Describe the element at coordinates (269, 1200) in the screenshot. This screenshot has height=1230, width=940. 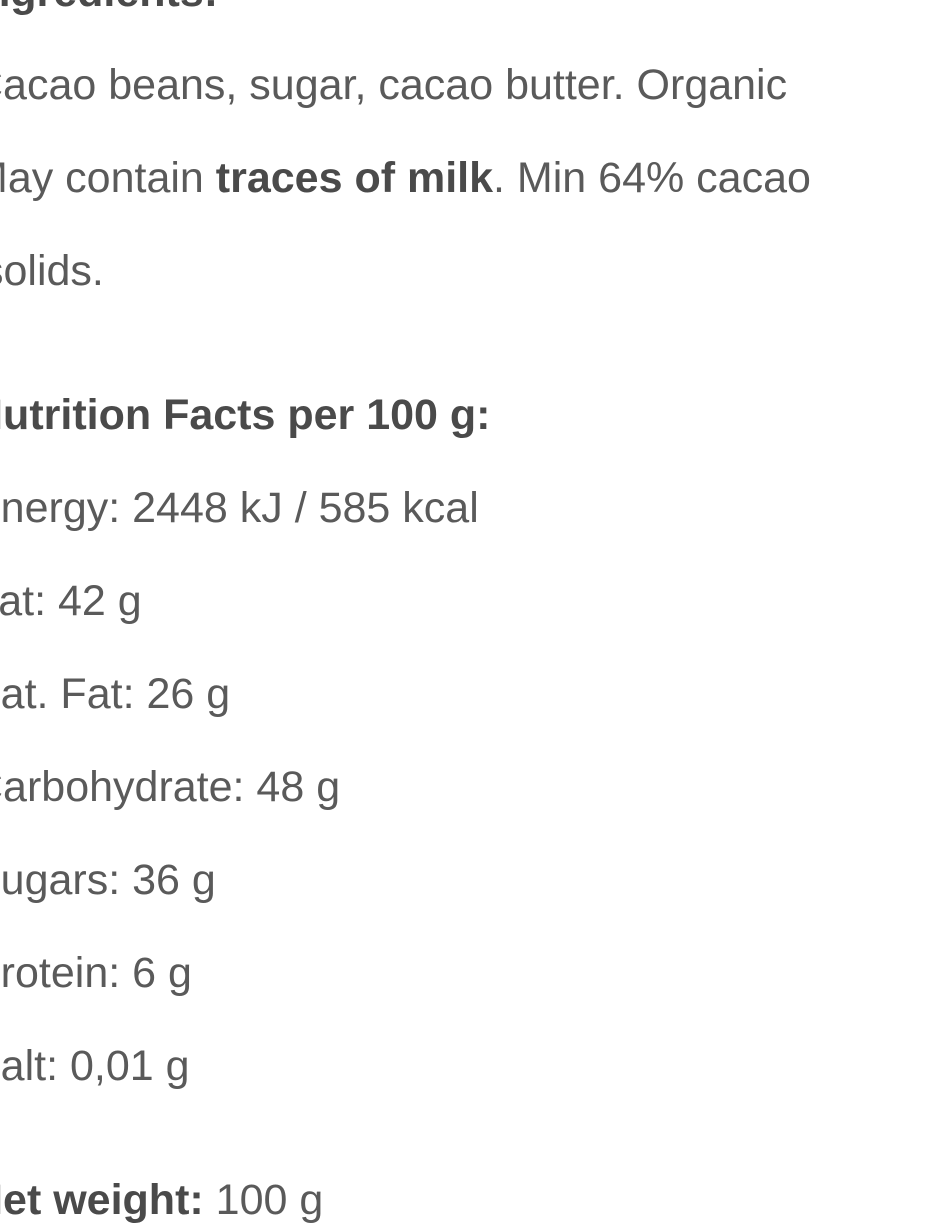
I see `value: 100 g` at that location.